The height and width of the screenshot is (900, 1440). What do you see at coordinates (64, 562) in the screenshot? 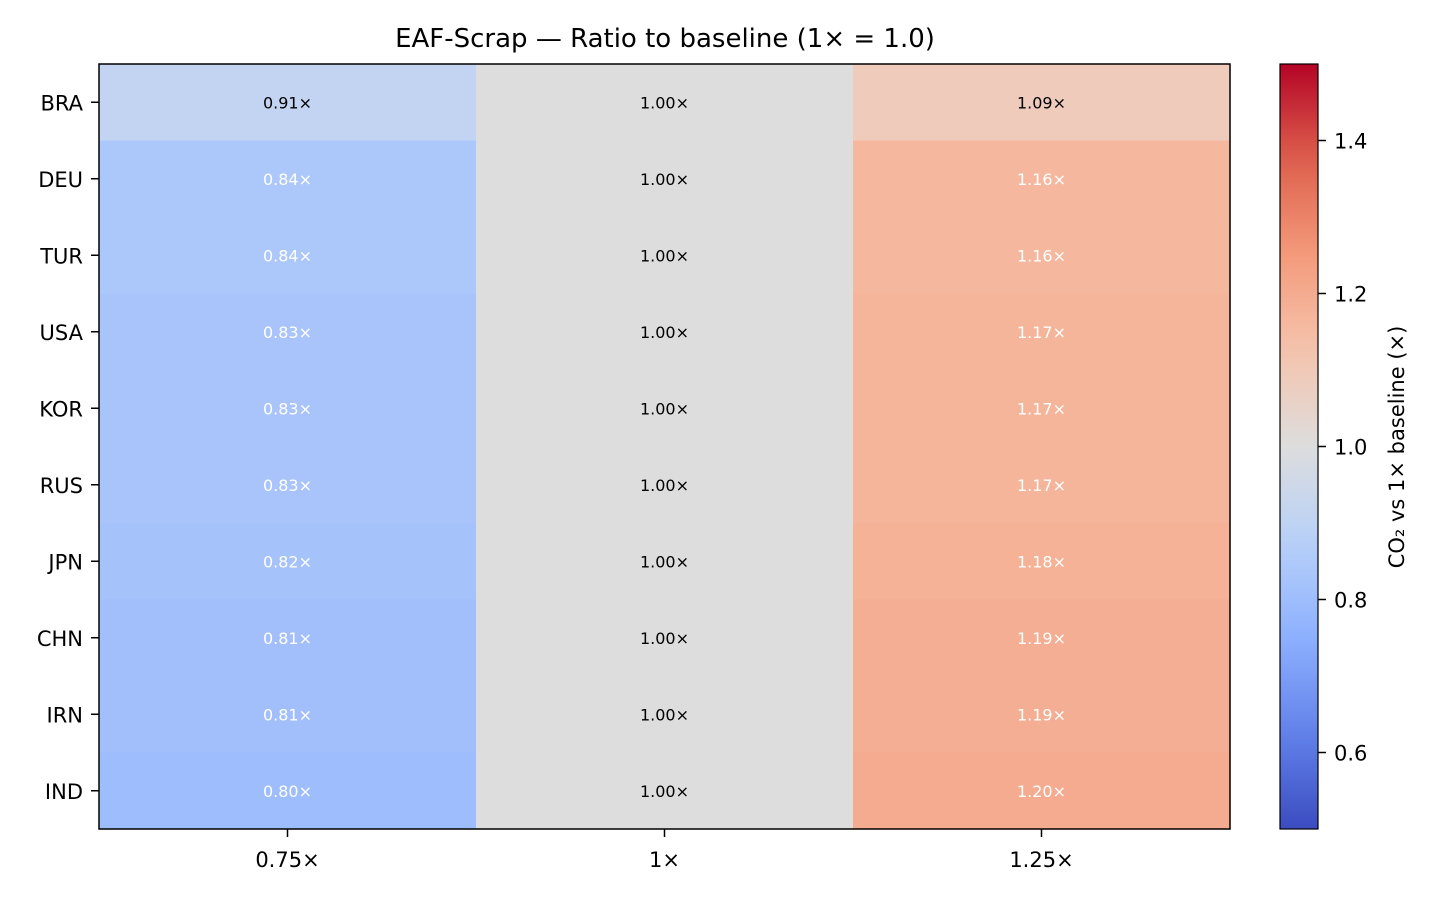
I see `y-tick-label: JPN` at bounding box center [64, 562].